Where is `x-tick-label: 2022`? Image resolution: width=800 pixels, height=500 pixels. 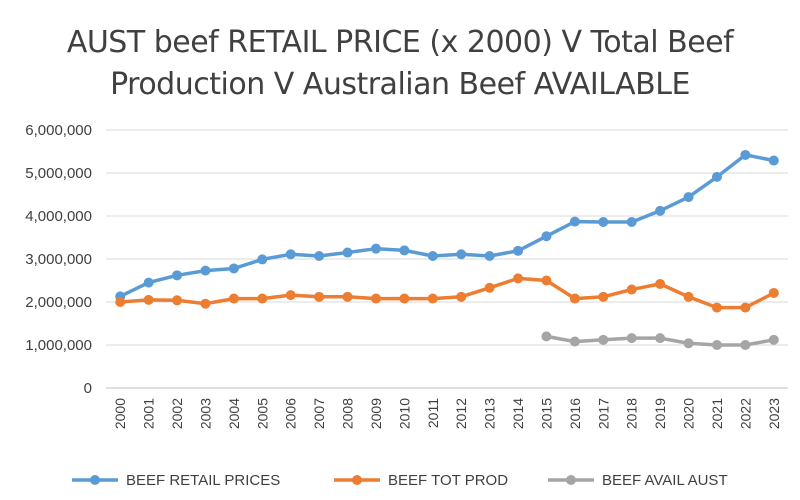 x-tick-label: 2022 is located at coordinates (745, 413).